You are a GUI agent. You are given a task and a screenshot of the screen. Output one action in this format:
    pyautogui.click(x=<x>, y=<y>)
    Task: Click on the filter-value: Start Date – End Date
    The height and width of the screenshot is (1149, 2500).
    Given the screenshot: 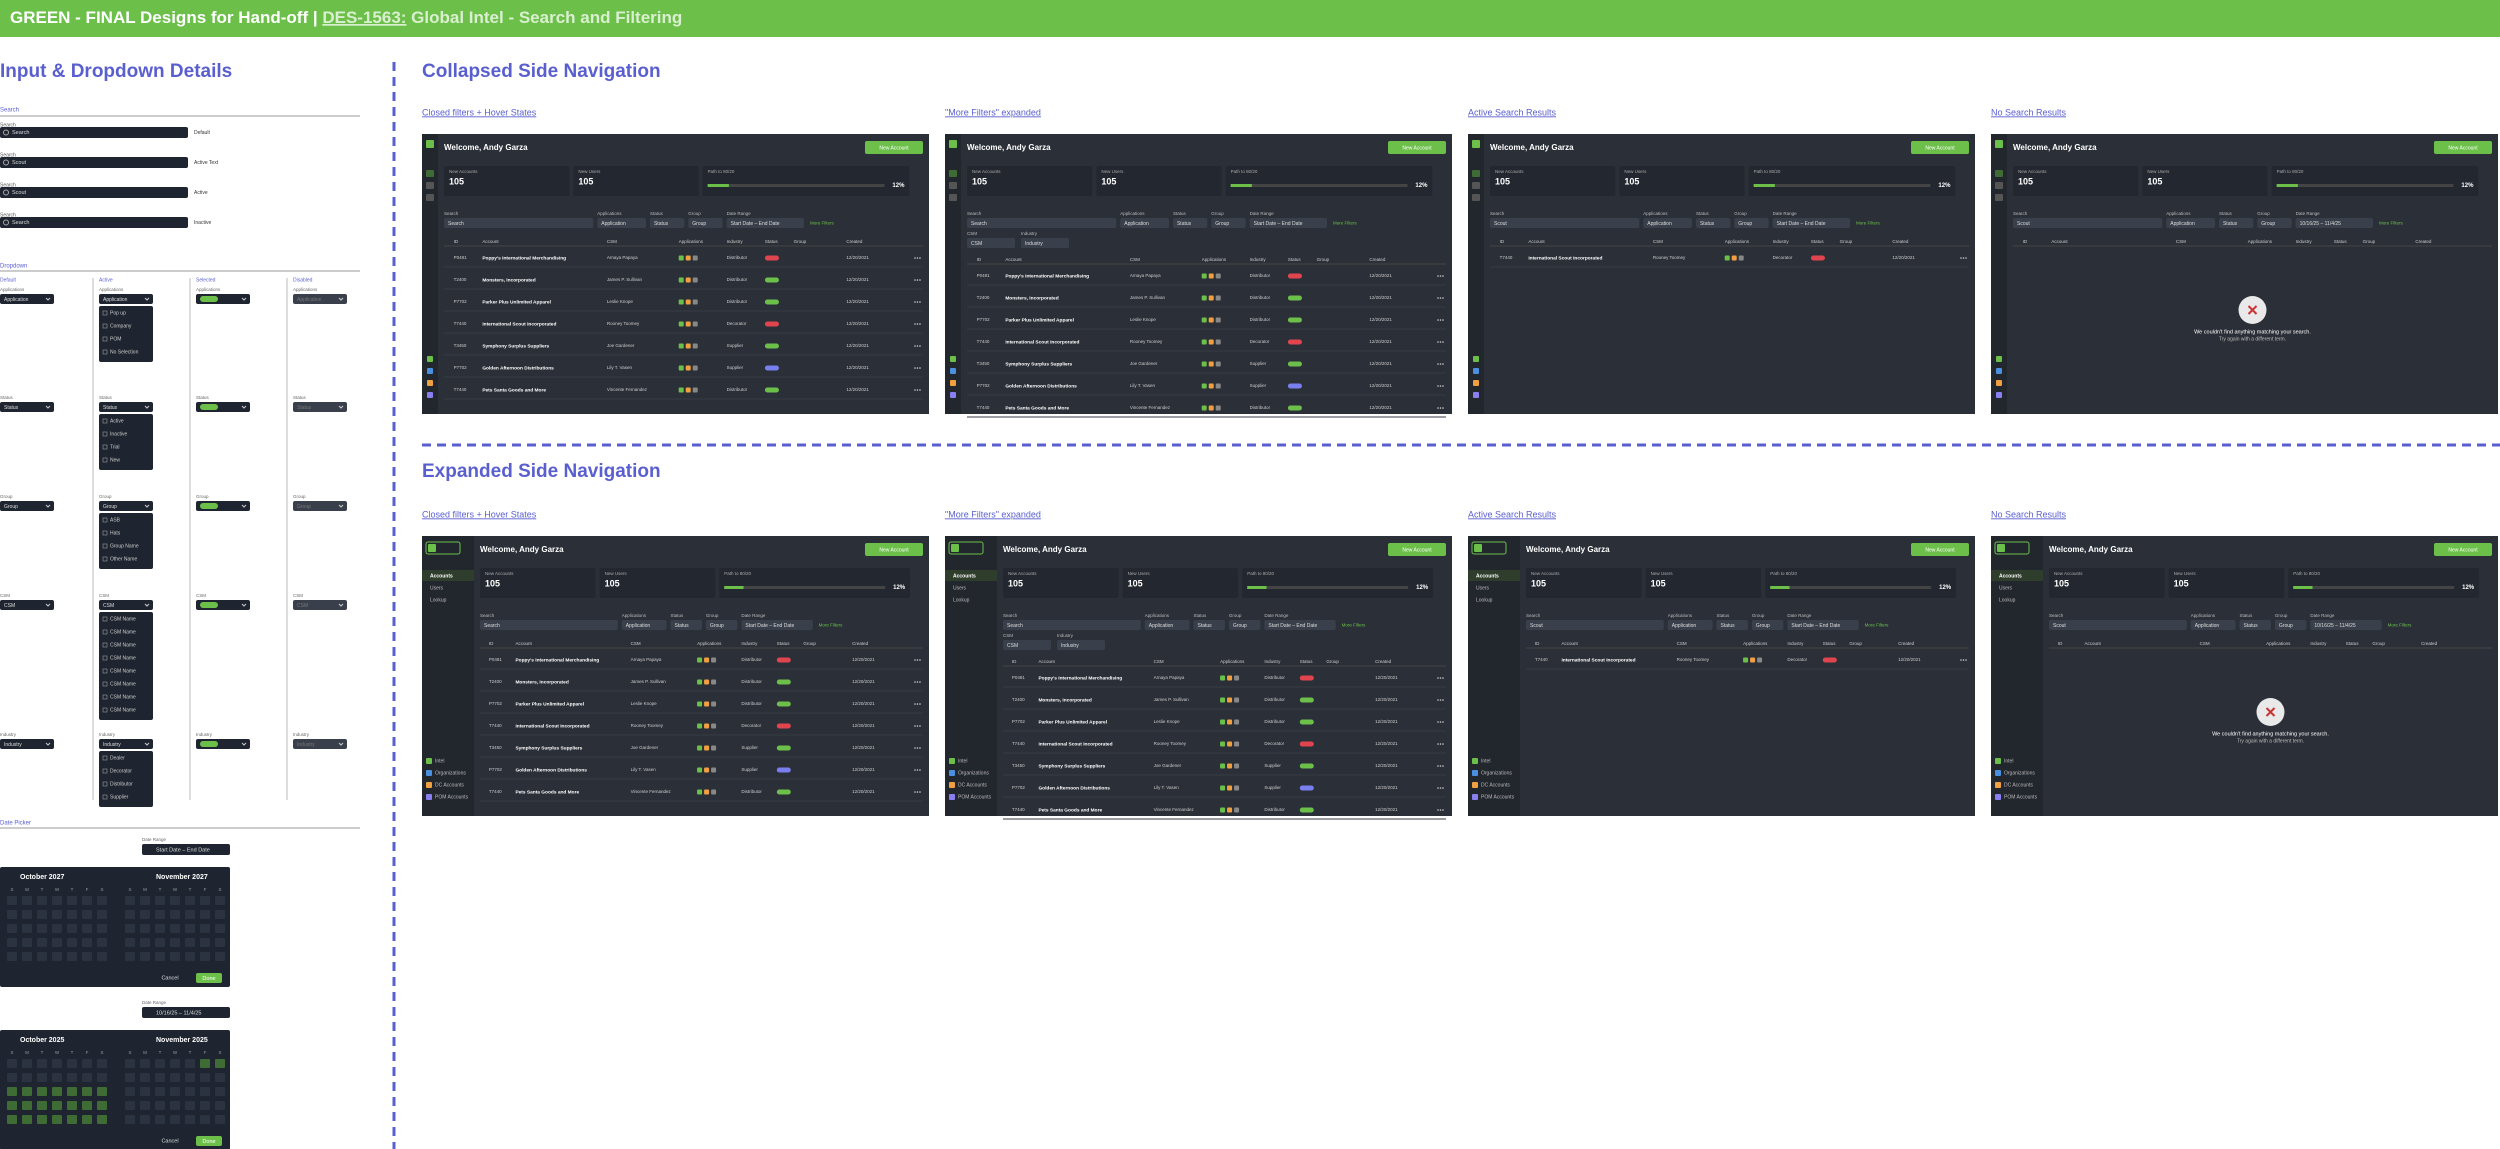 What is the action you would take?
    pyautogui.click(x=1815, y=626)
    